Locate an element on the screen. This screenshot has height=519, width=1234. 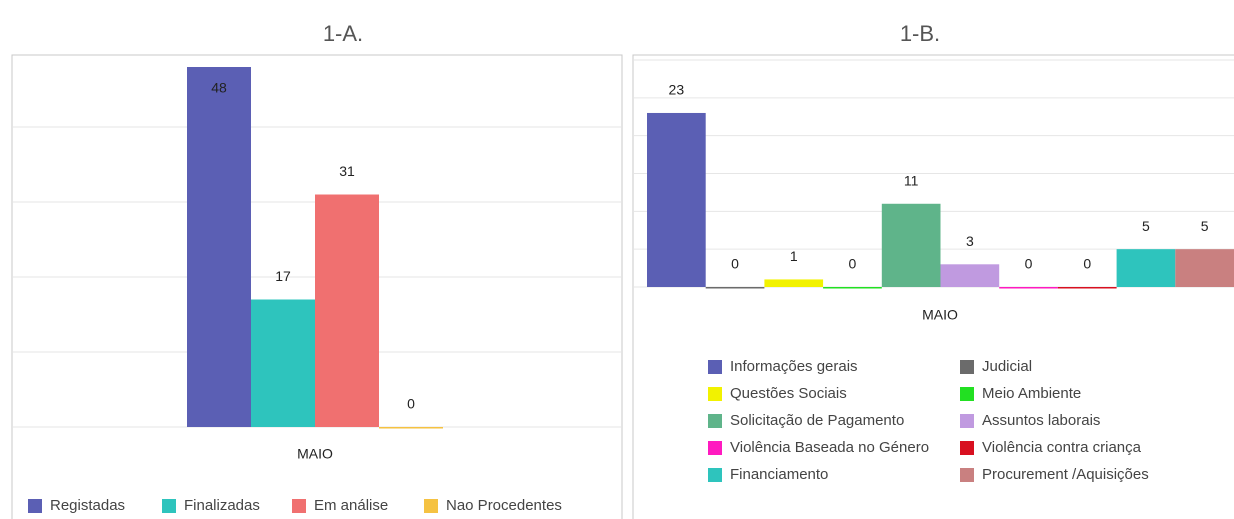
legend-label: Informações gerais is located at coordinates (794, 366).